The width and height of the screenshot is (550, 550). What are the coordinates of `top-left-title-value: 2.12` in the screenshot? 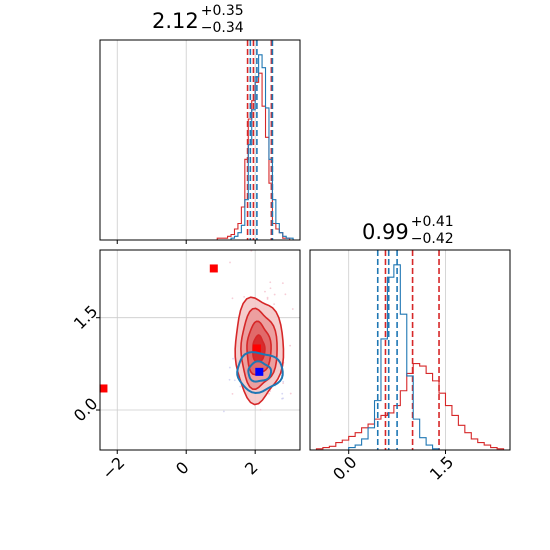 It's located at (175, 21).